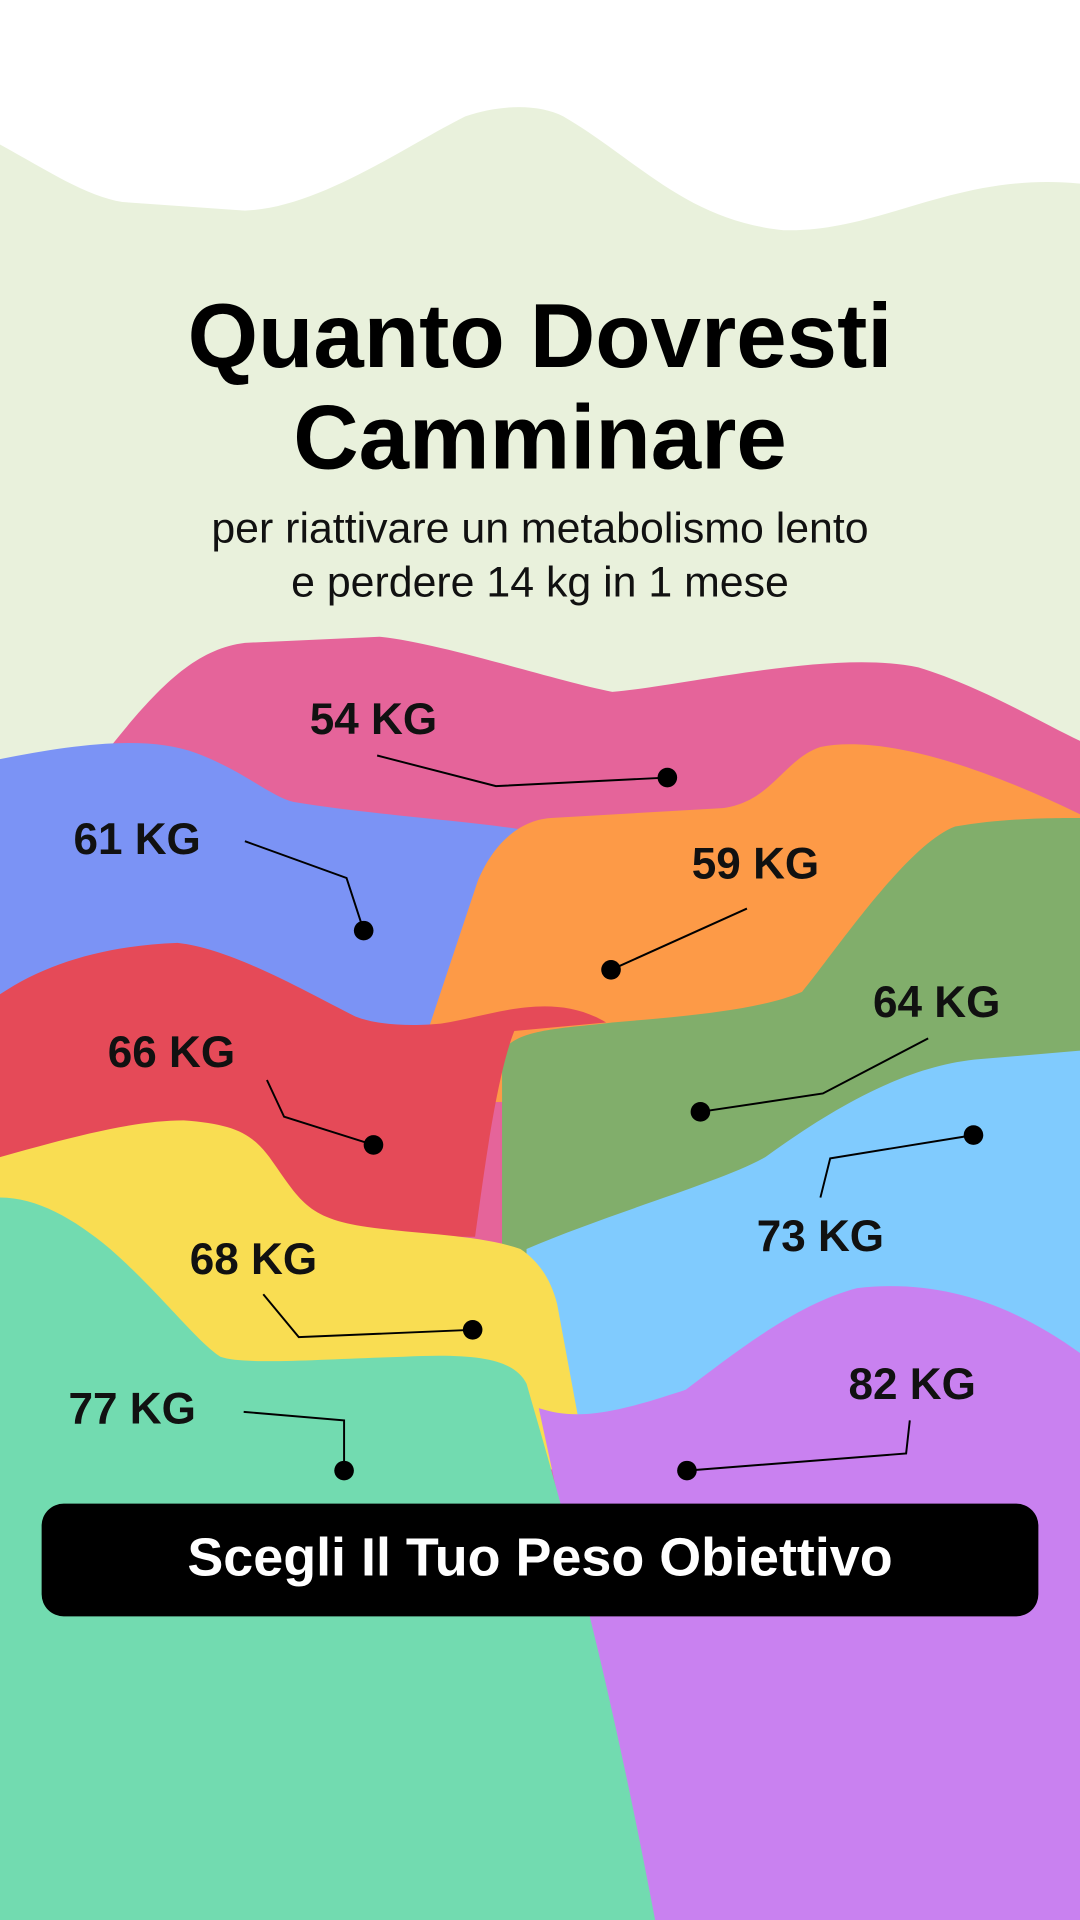 This screenshot has height=1920, width=1080. Describe the element at coordinates (936, 1002) in the screenshot. I see `option-label: 64 KG` at that location.